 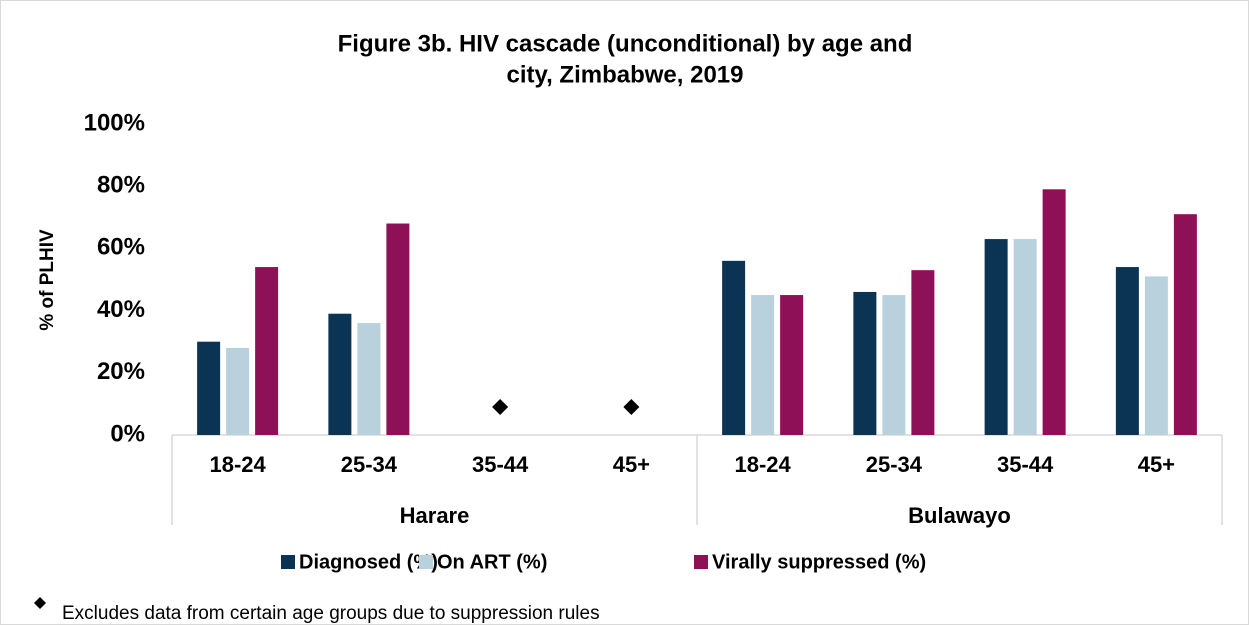 I want to click on group-label: Bulawayo, so click(x=959, y=515).